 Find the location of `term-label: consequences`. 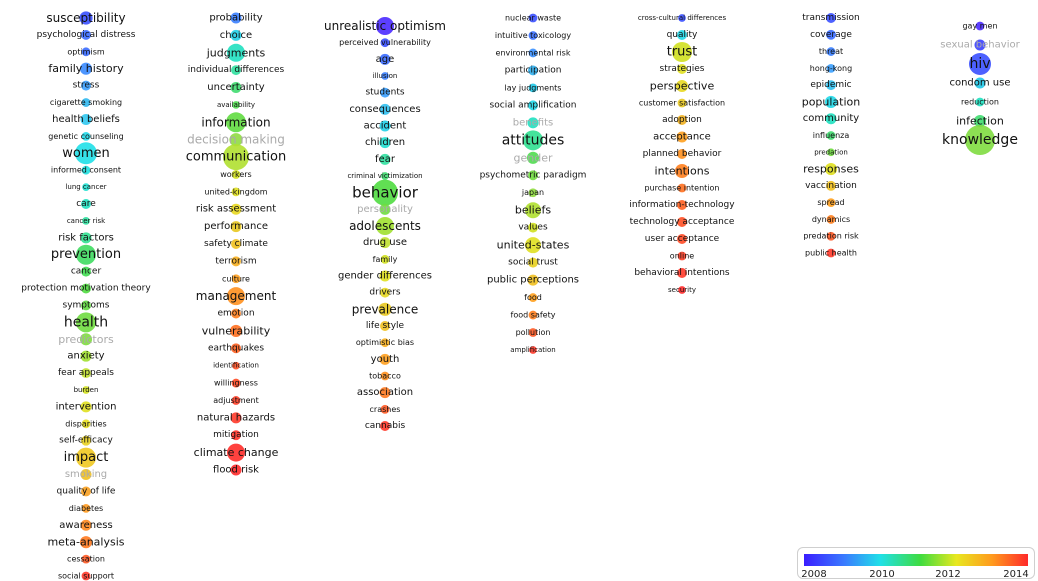

term-label: consequences is located at coordinates (384, 109).